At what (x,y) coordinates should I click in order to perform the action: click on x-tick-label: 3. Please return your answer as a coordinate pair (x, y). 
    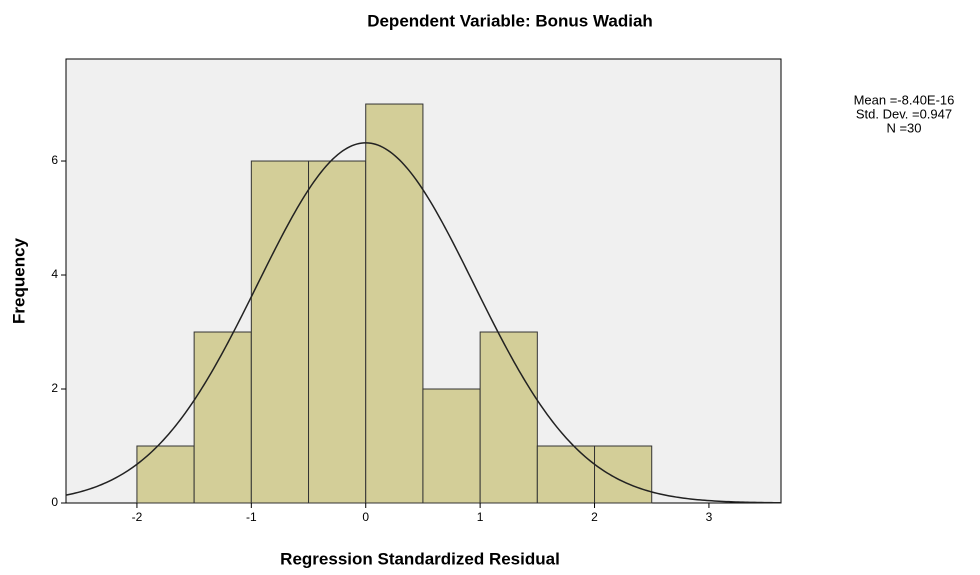
    Looking at the image, I should click on (709, 517).